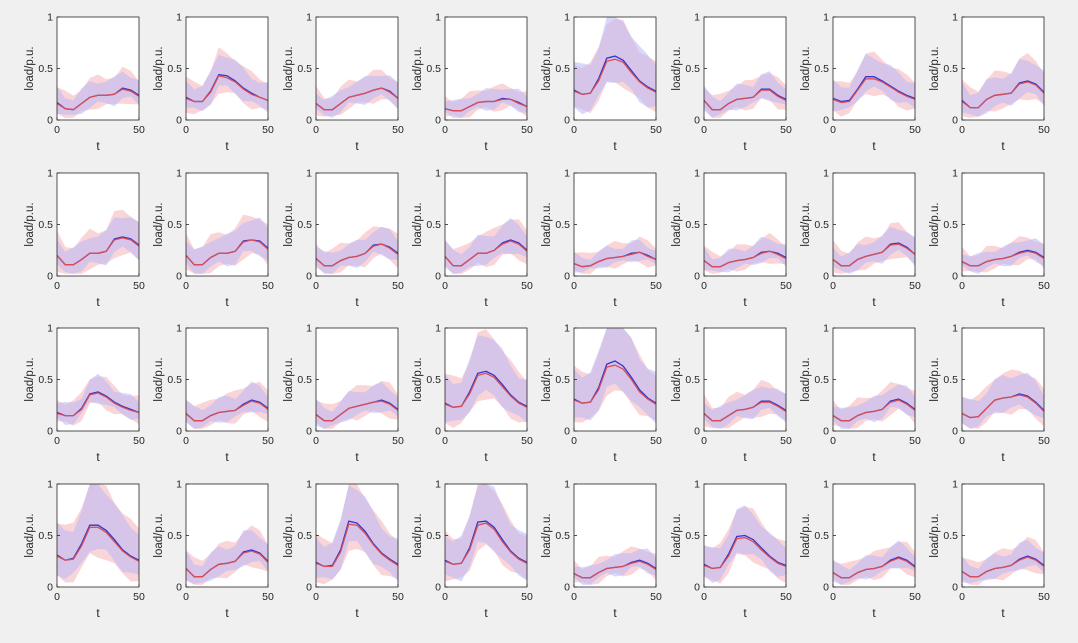  I want to click on subplot-21: 0 0.5 1 0 50 t load/p.u., so click(601, 394).